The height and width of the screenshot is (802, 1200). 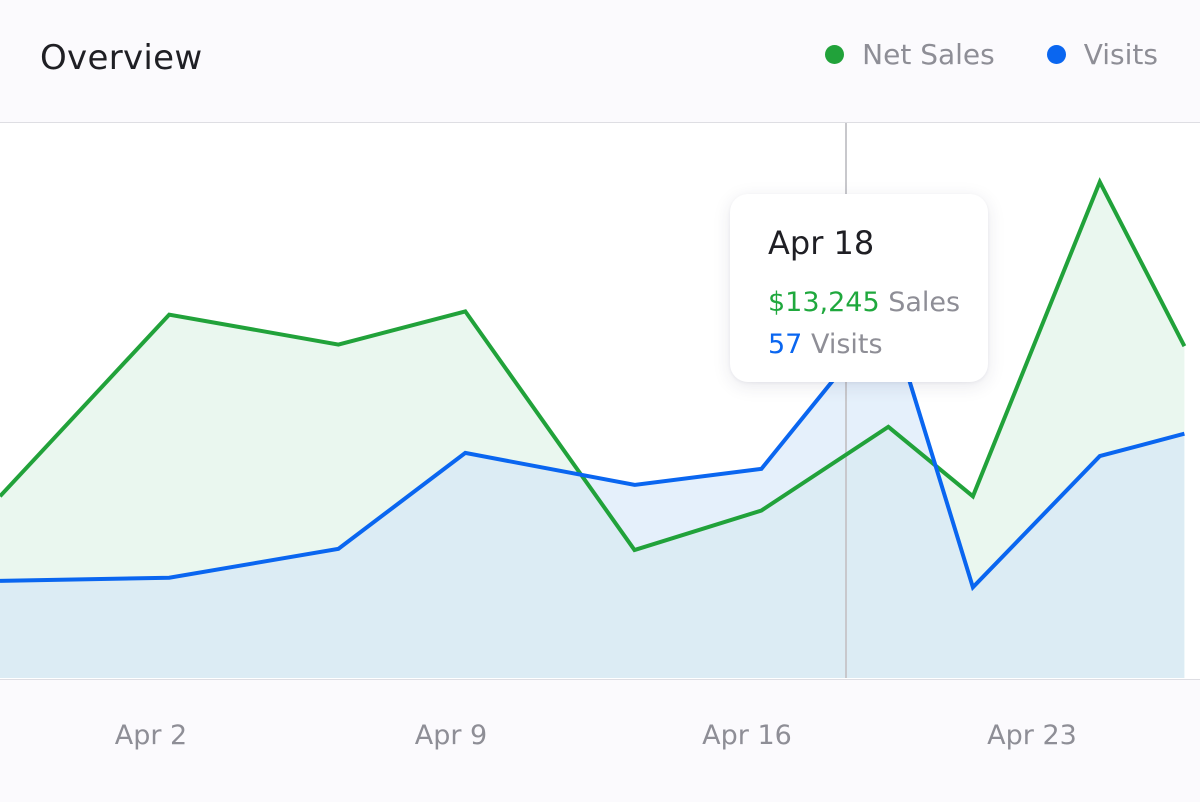 What do you see at coordinates (924, 302) in the screenshot?
I see `tooltip-sales-label: Sales` at bounding box center [924, 302].